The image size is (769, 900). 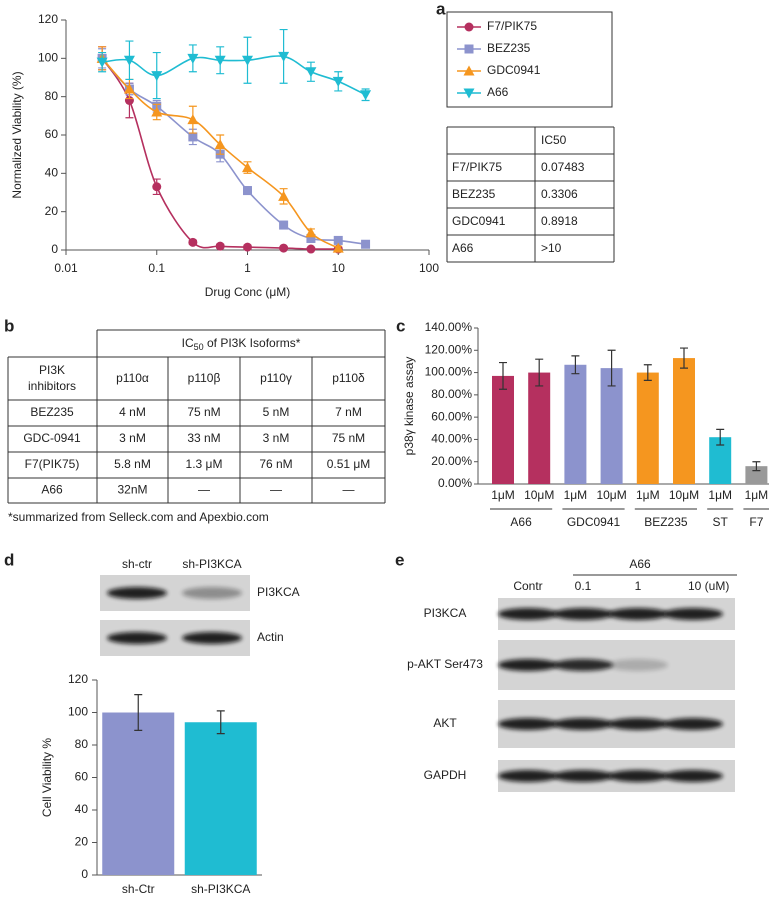 What do you see at coordinates (429, 268) in the screenshot?
I see `x-tick-label: 100` at bounding box center [429, 268].